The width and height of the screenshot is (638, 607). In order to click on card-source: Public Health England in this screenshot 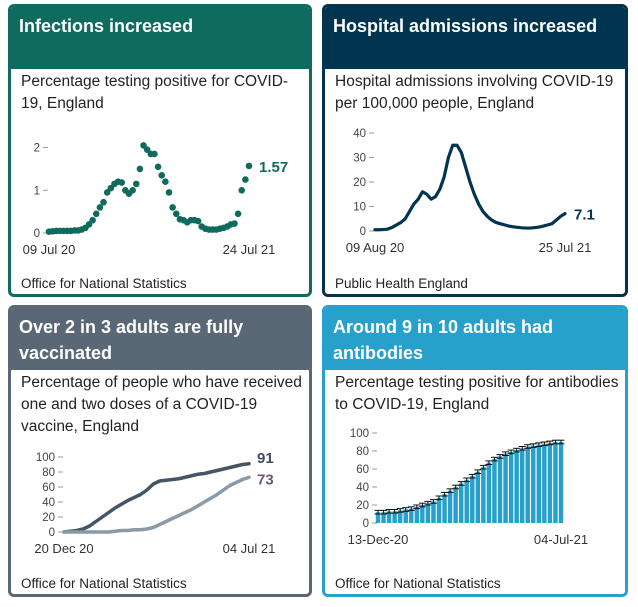, I will do `click(401, 283)`.